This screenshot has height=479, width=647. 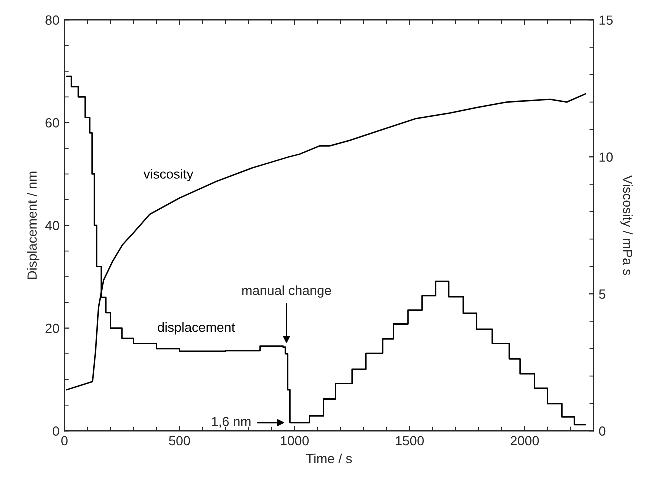 I want to click on annotation: 1,6 nm, so click(x=231, y=422).